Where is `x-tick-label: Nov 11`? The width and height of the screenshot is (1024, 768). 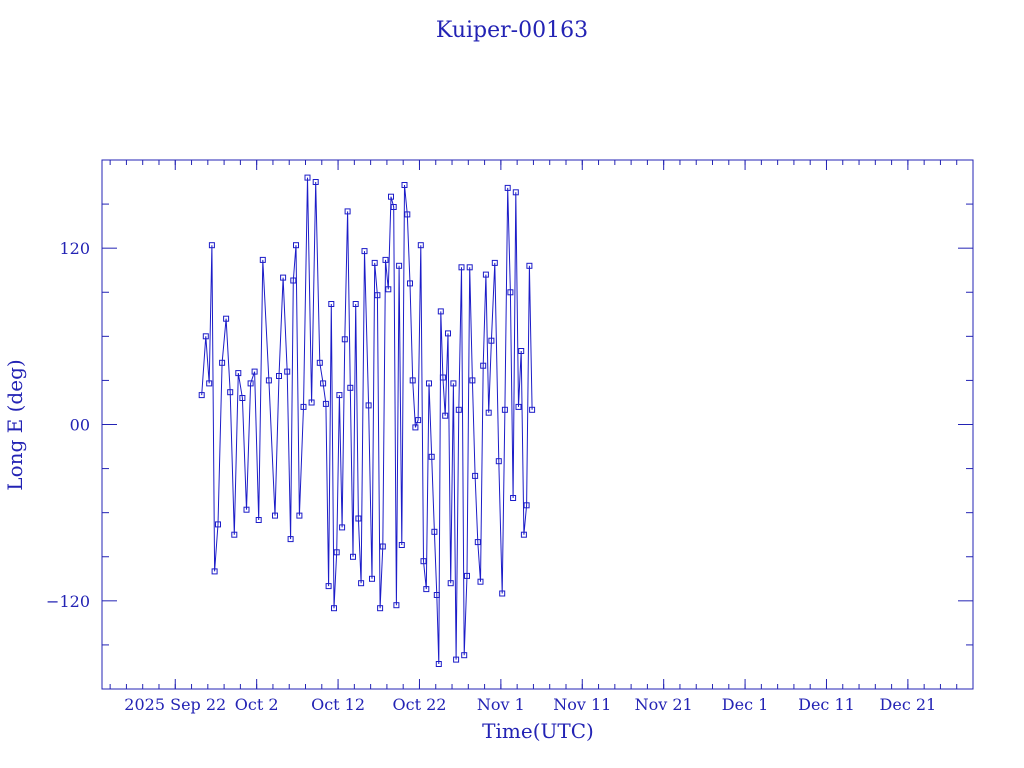 x-tick-label: Nov 11 is located at coordinates (582, 704).